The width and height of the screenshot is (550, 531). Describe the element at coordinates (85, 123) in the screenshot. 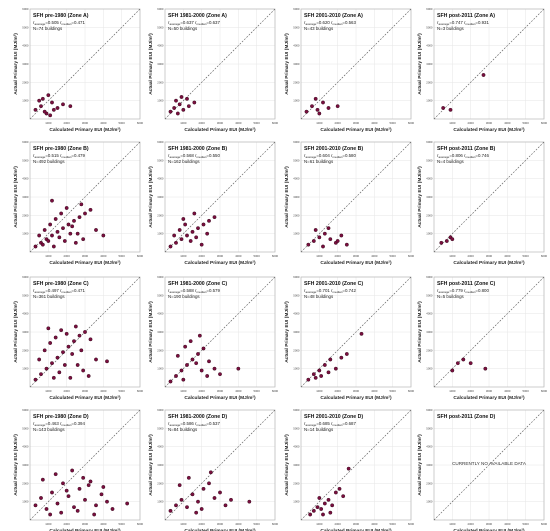

I see `x-tick-label: 3000` at that location.